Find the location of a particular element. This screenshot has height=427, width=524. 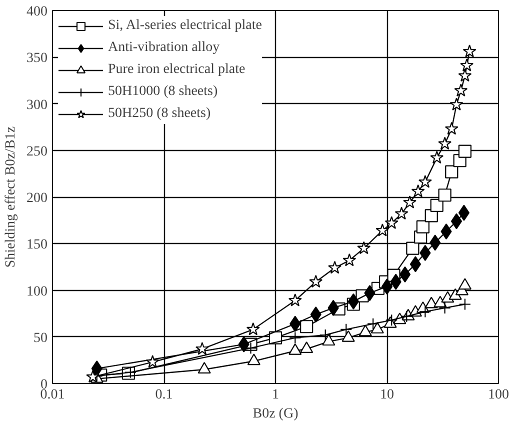

legend-label: Anti-vibration alloy is located at coordinates (164, 48).